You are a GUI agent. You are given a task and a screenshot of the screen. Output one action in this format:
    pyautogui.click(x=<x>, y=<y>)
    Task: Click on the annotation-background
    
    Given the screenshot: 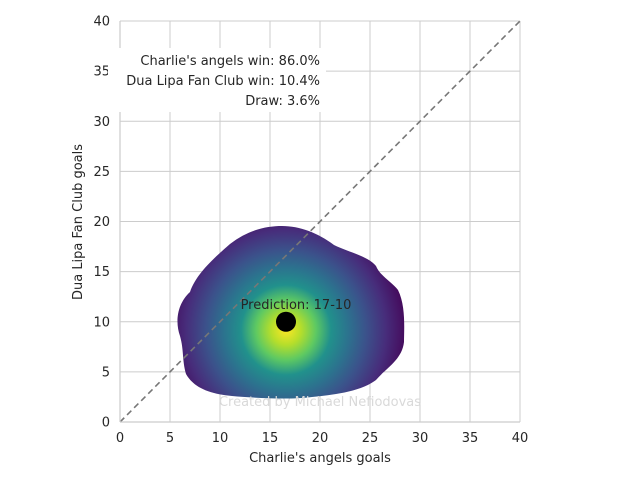 What is the action you would take?
    pyautogui.click(x=217, y=80)
    